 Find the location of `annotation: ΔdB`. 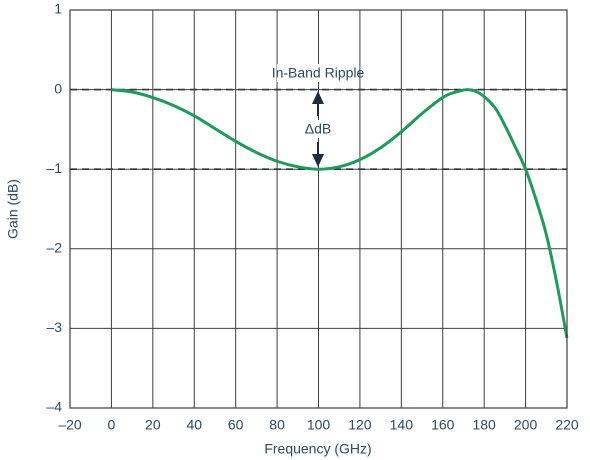

annotation: ΔdB is located at coordinates (318, 129).